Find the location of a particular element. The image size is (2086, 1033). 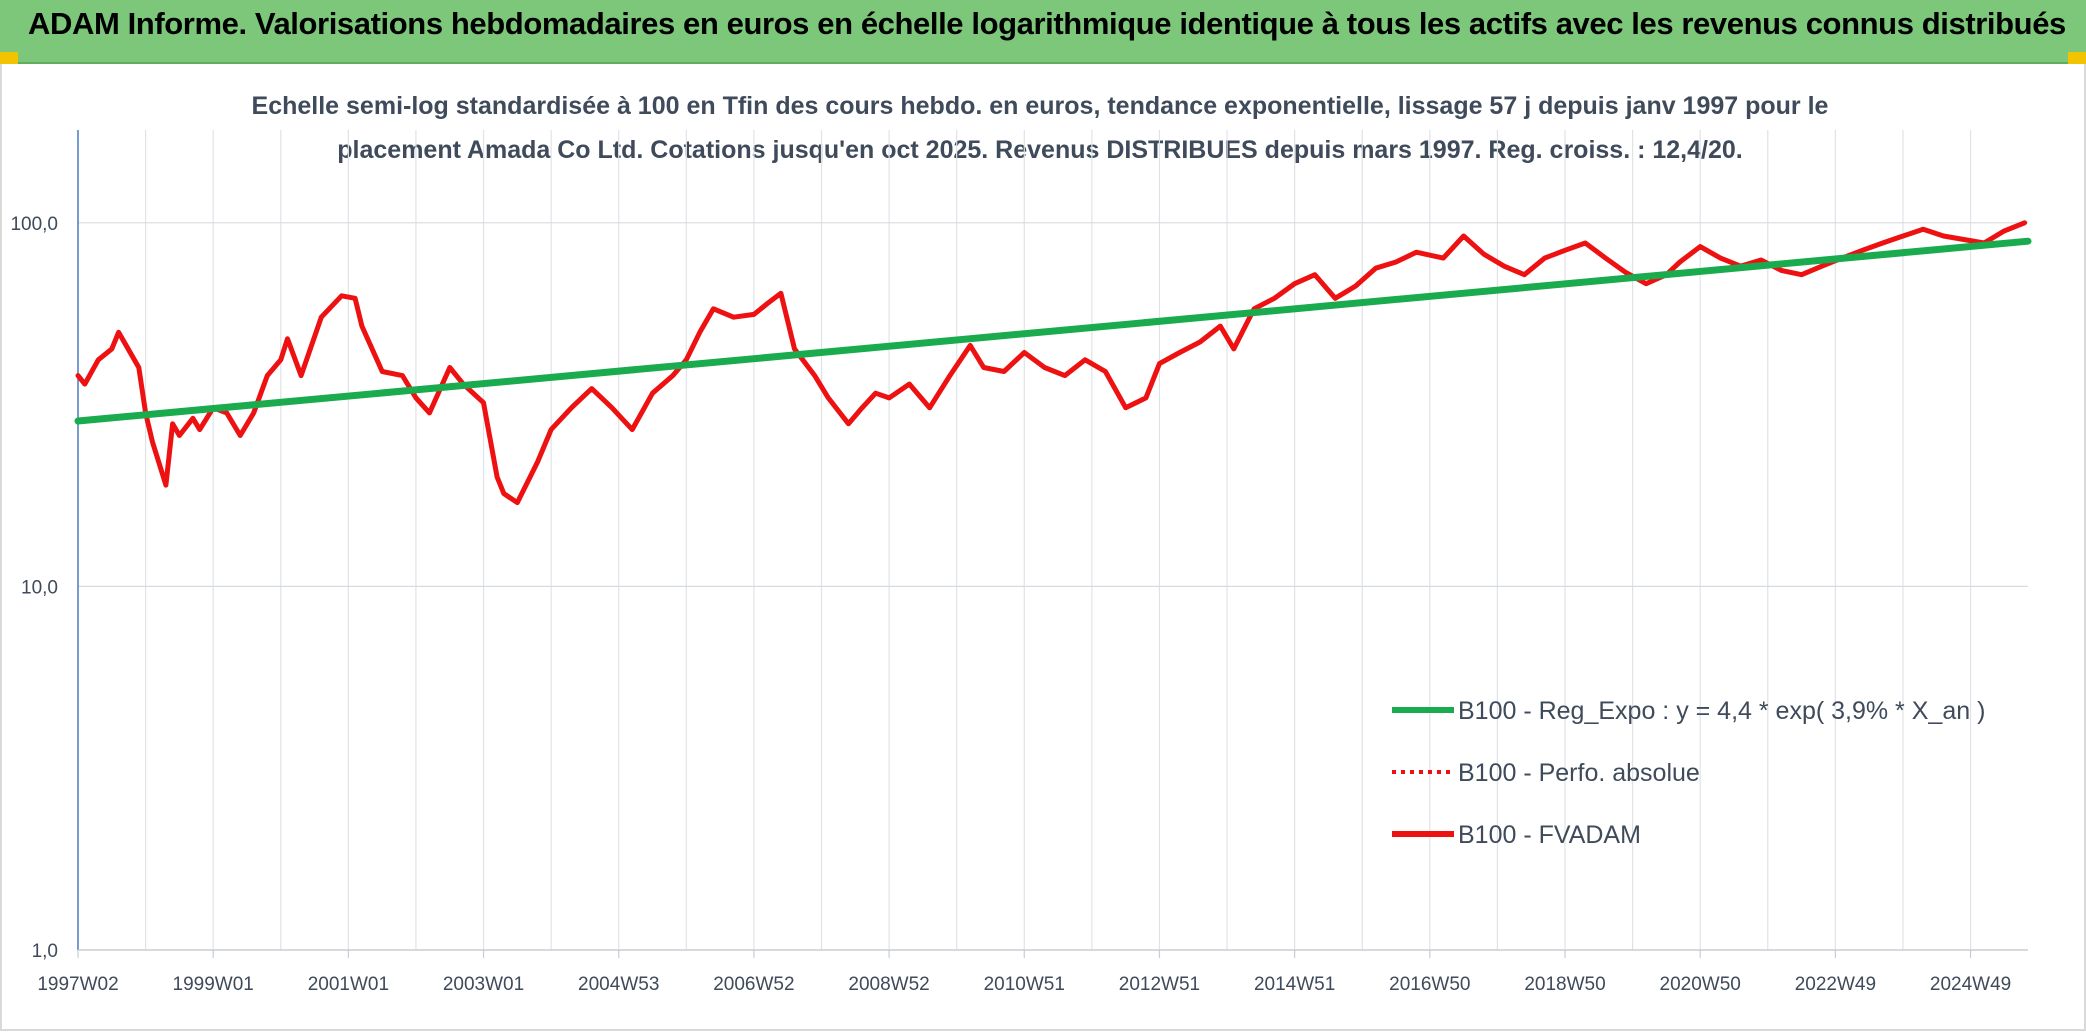

corner-marker-left is located at coordinates (9, 58).